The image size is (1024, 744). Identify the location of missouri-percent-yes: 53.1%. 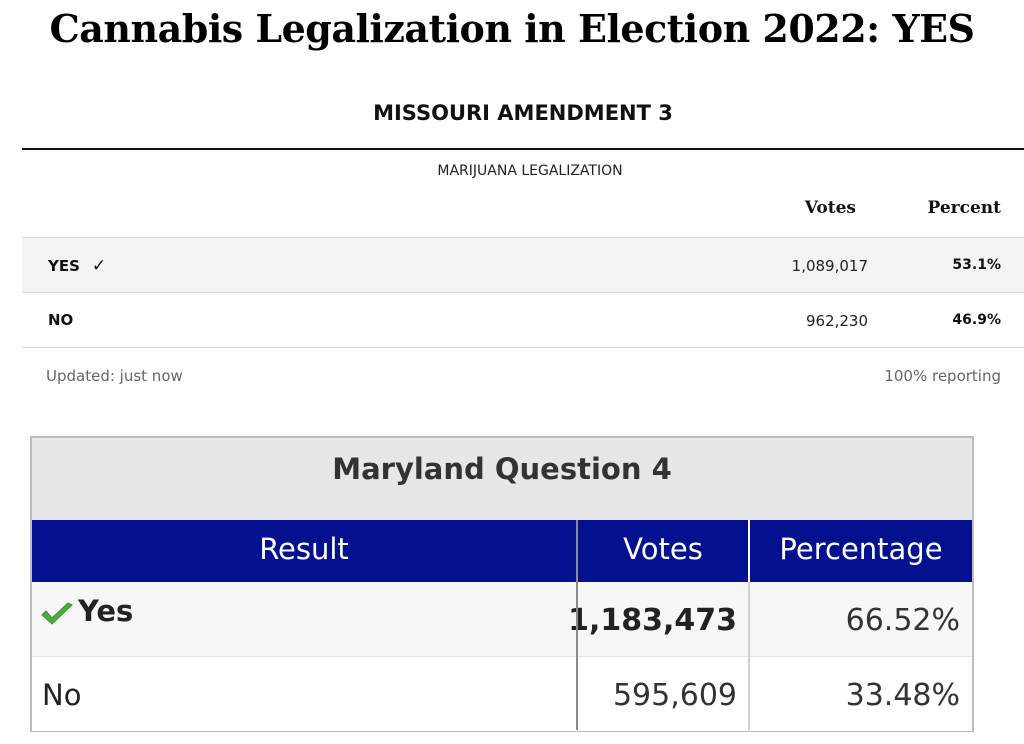
(976, 265).